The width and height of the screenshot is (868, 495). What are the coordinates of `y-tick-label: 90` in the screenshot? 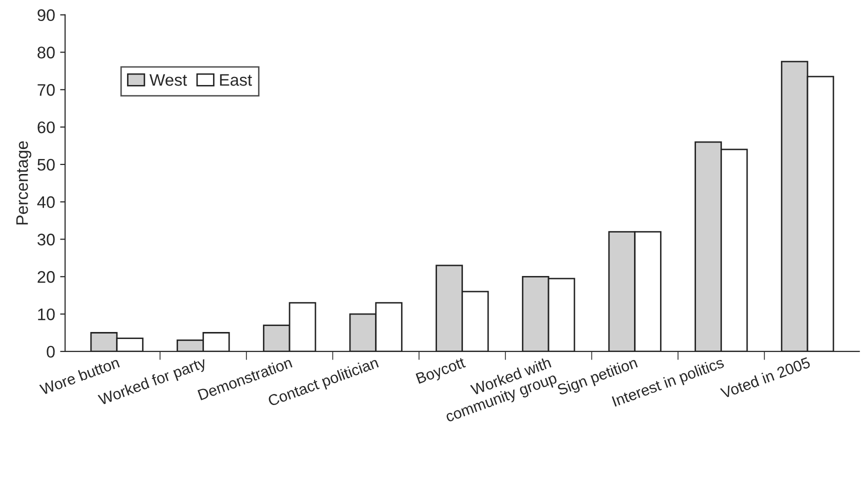 It's located at (46, 15).